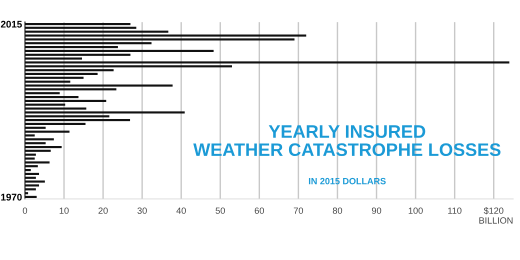 The height and width of the screenshot is (260, 520). I want to click on text: YEARLY INSURED WEATHER CATASTROPHE LOSSES, so click(347, 140).